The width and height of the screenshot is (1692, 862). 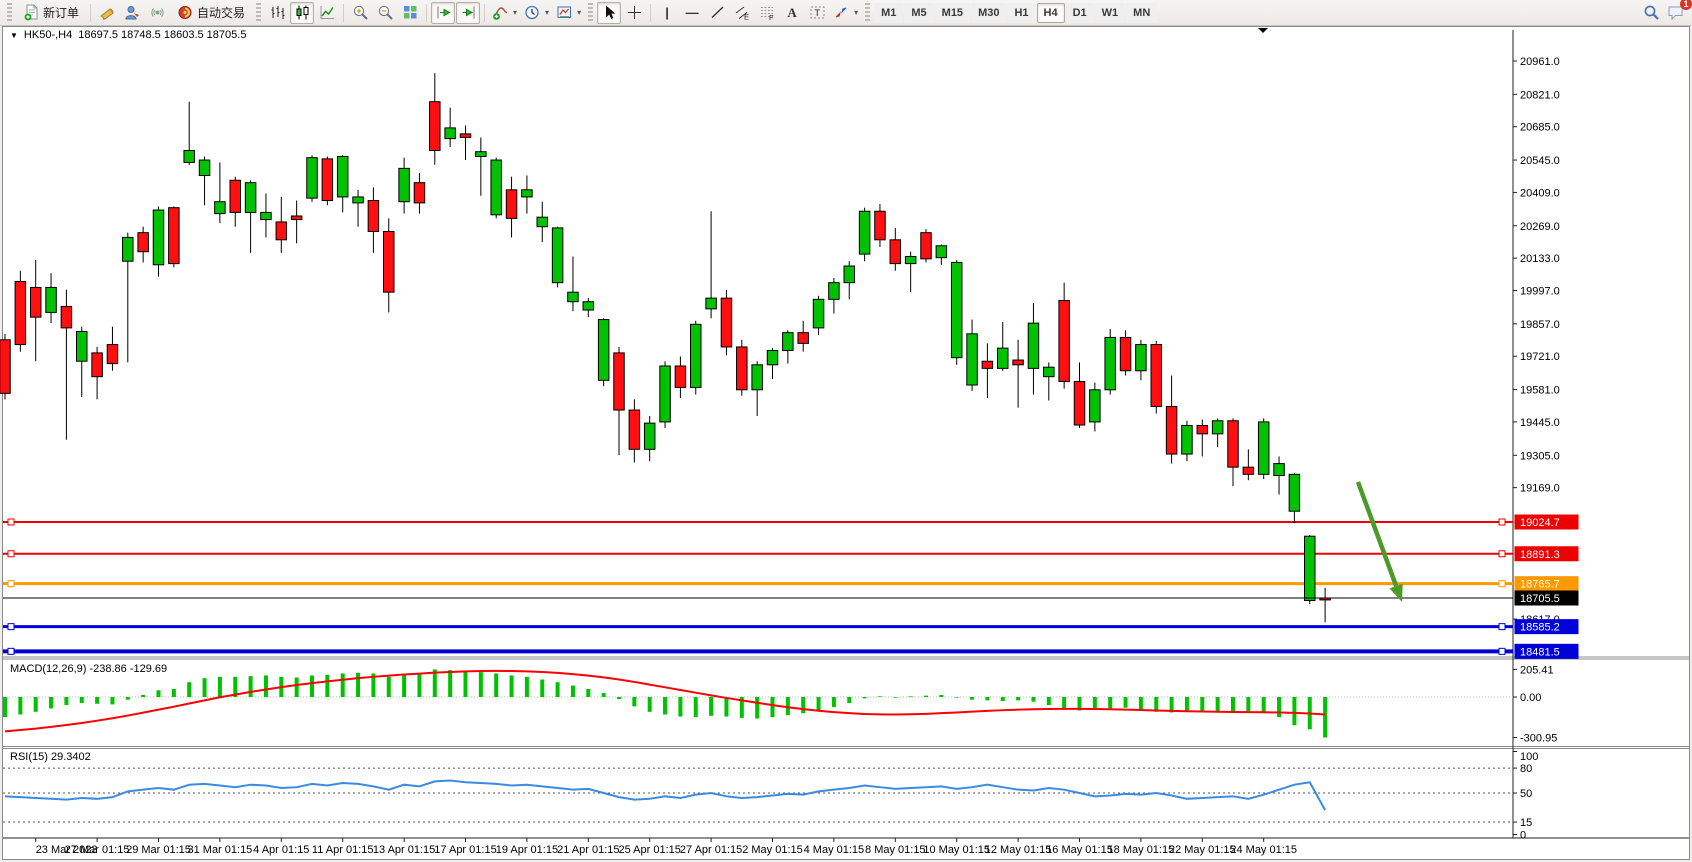 I want to click on metaeditor-button, so click(x=132, y=13).